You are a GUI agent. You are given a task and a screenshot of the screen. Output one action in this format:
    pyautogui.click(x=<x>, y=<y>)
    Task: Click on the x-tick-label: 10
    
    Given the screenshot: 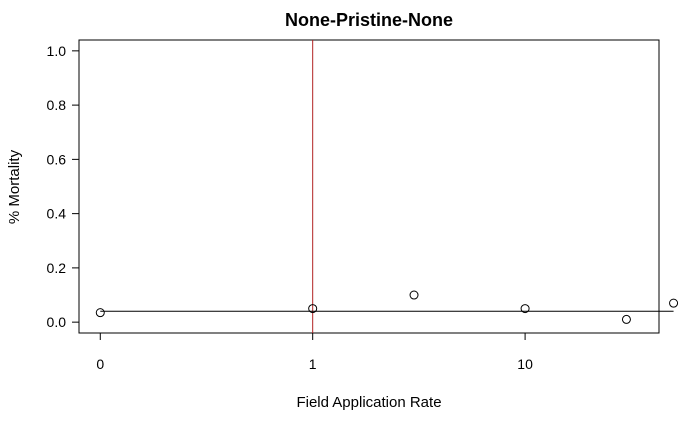 What is the action you would take?
    pyautogui.click(x=525, y=364)
    